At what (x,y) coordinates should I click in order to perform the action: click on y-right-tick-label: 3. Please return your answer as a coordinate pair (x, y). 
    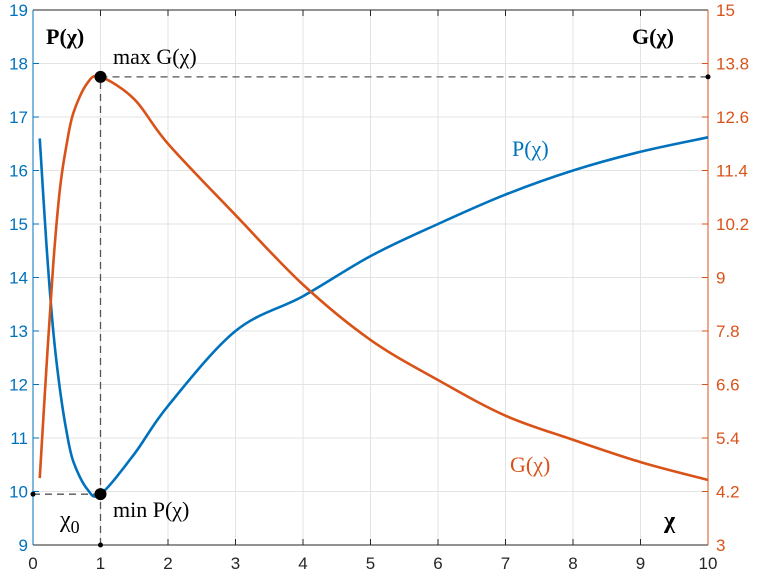
    Looking at the image, I should click on (720, 545).